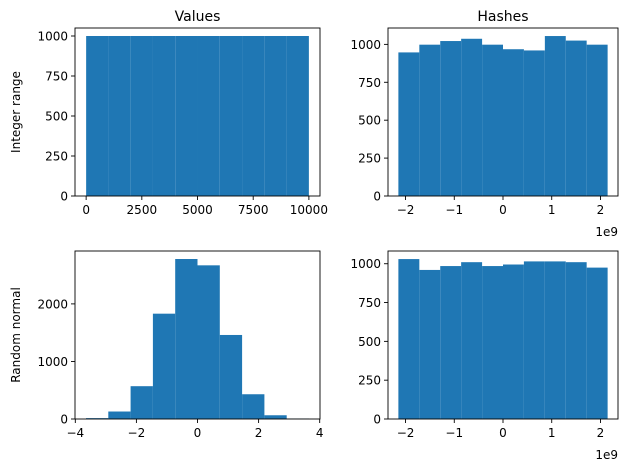  Describe the element at coordinates (75, 433) in the screenshot. I see `x-tick-label: −4` at that location.